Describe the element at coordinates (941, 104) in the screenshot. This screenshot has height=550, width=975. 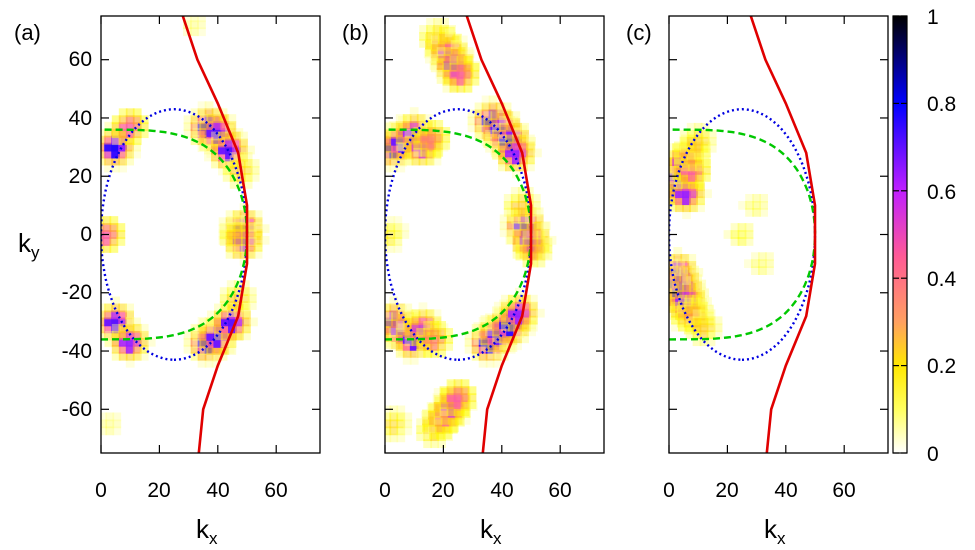
I see `colorbar-tick-label: 0.8` at that location.